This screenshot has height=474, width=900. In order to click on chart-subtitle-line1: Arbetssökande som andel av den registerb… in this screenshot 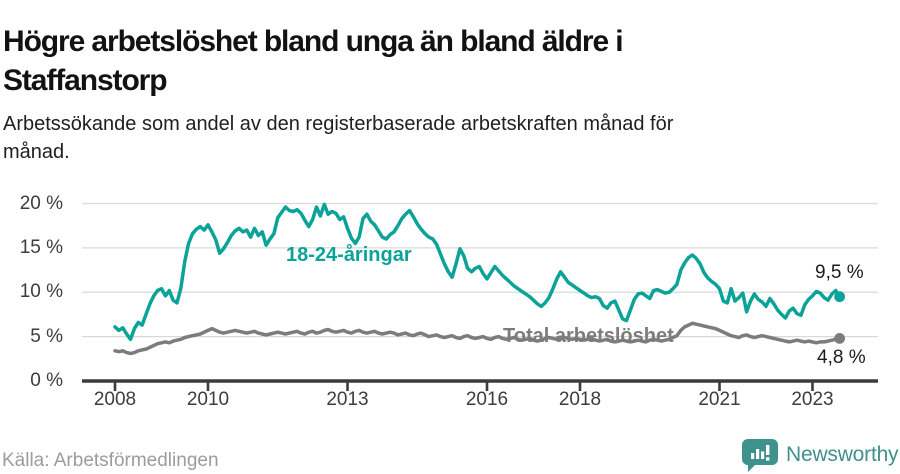, I will do `click(338, 124)`.